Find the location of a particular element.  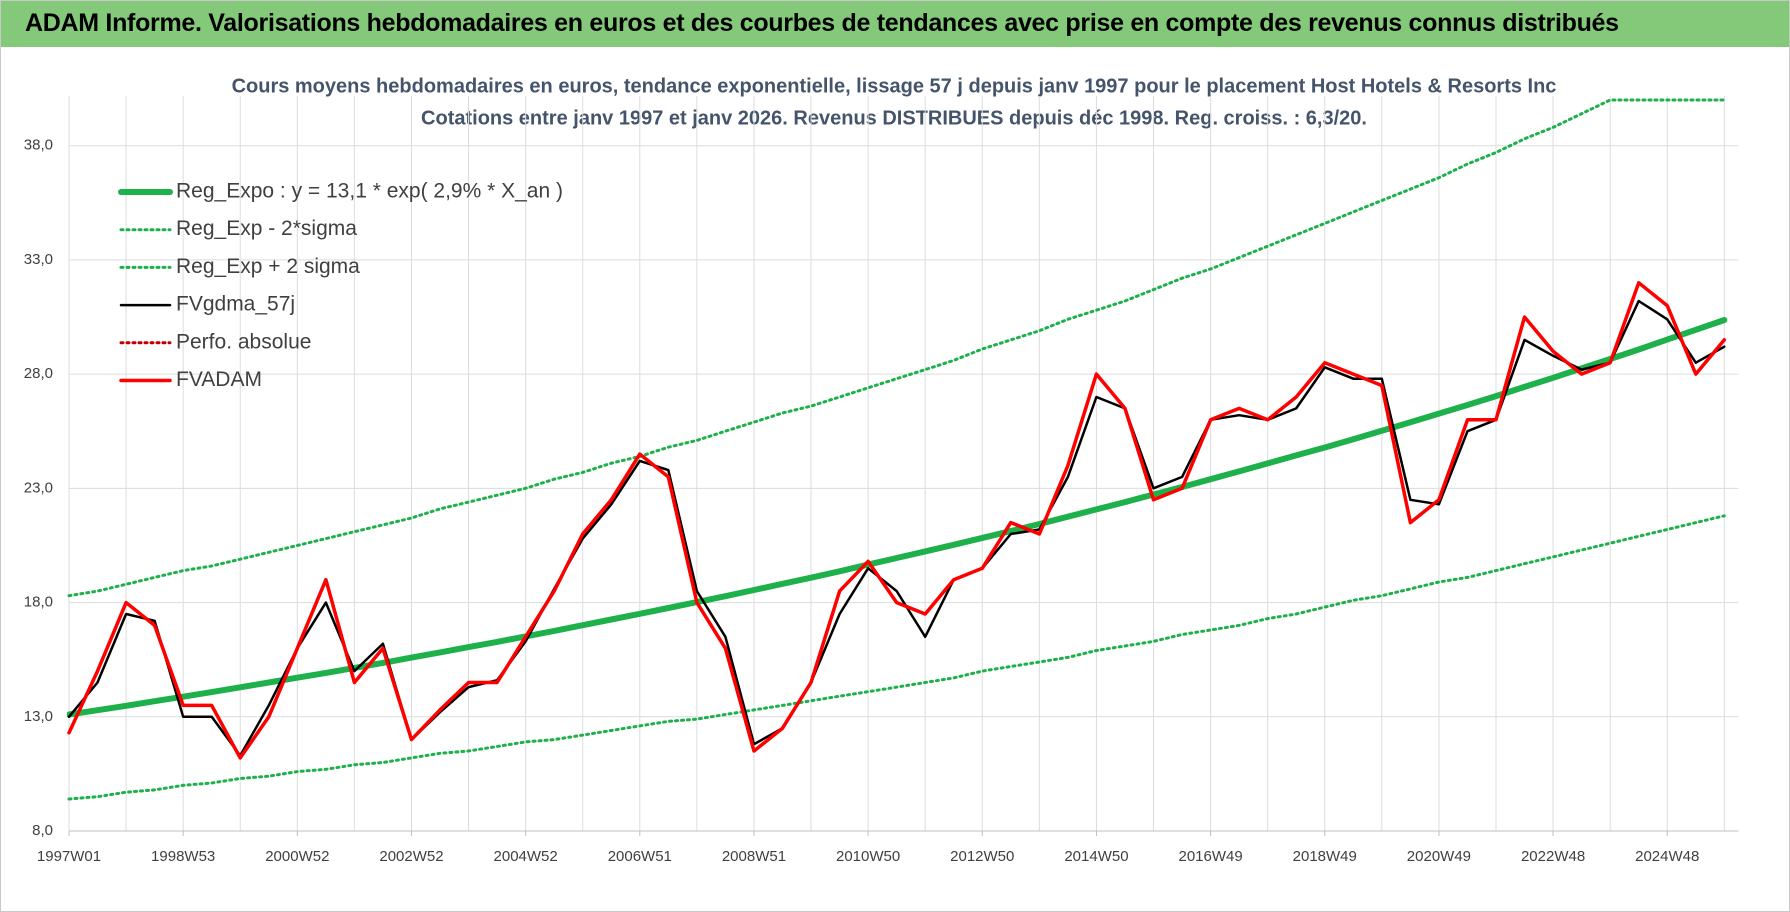

x-tick-label: 2018W49 is located at coordinates (1325, 856).